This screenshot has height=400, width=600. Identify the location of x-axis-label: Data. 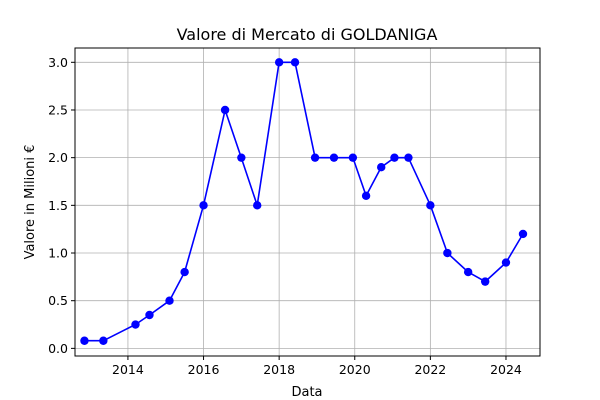
(306, 392).